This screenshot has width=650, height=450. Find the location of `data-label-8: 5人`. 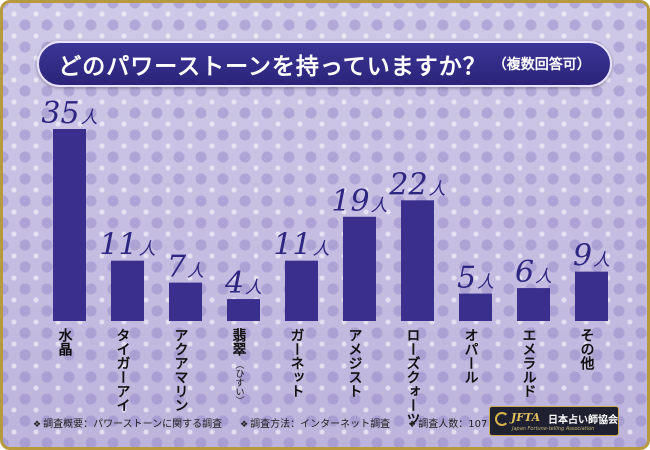

data-label-8: 5人 is located at coordinates (475, 278).